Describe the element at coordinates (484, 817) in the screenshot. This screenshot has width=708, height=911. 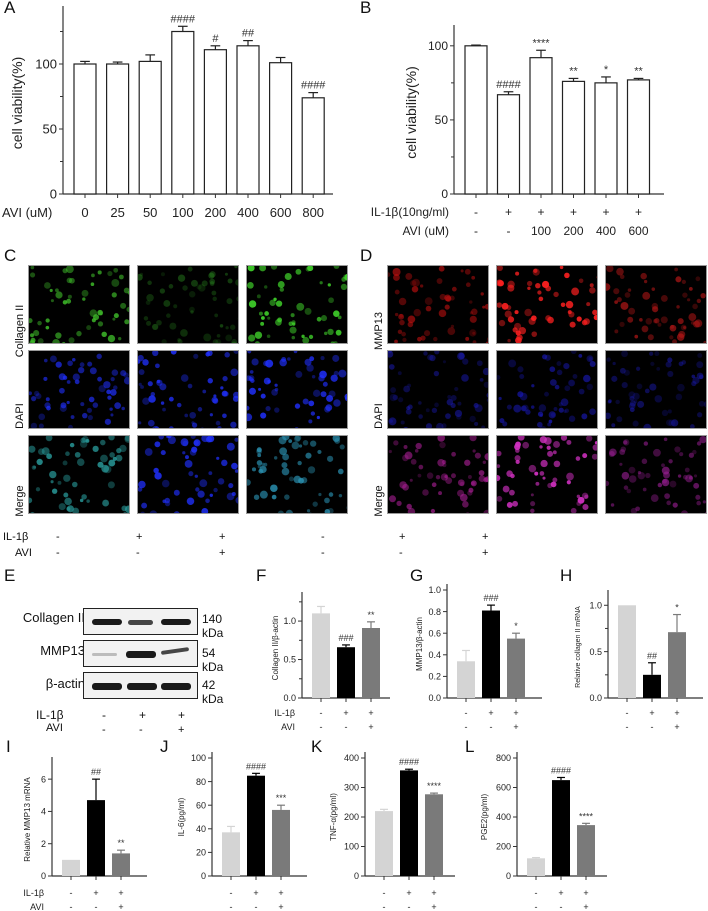
I see `svg-text: PGE2(pg/ml)` at that location.